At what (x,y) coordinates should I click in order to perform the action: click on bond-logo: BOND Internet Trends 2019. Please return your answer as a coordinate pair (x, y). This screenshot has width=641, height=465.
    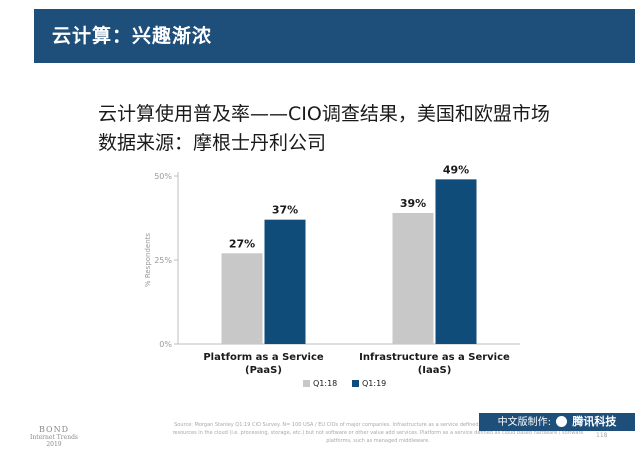
    Looking at the image, I should click on (54, 436).